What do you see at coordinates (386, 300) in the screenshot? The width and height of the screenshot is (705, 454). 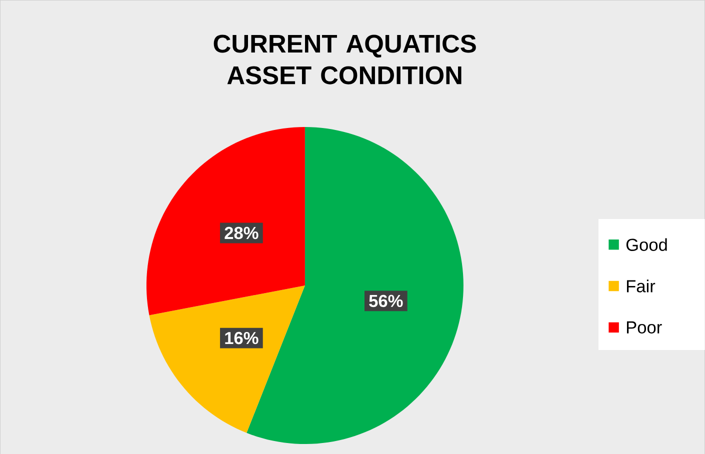 I see `data-label: 56%` at bounding box center [386, 300].